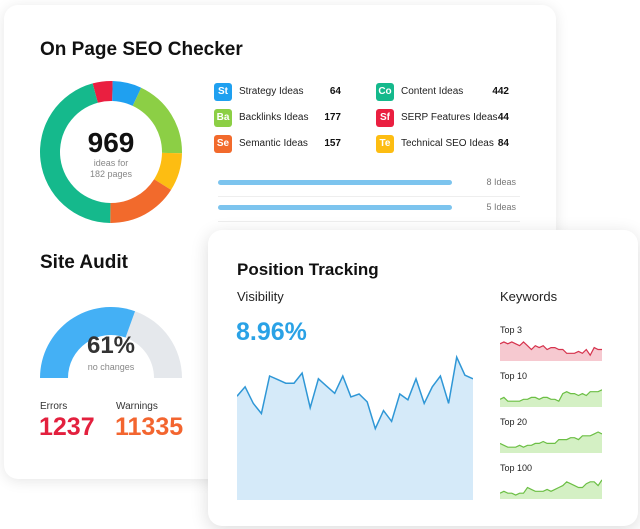 Image resolution: width=640 pixels, height=529 pixels. What do you see at coordinates (260, 296) in the screenshot?
I see `visibility-label: Visibility` at bounding box center [260, 296].